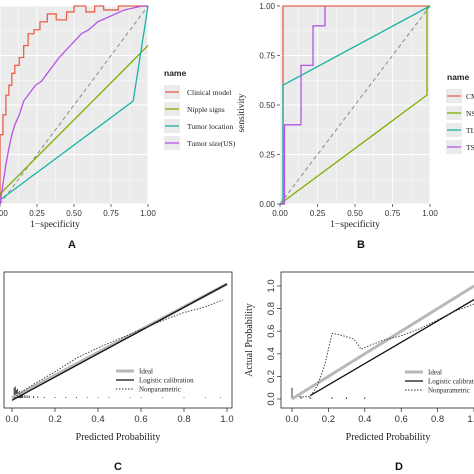 This screenshot has width=474, height=474. I want to click on panel-b-x-tick-label: 0.75, so click(393, 213).